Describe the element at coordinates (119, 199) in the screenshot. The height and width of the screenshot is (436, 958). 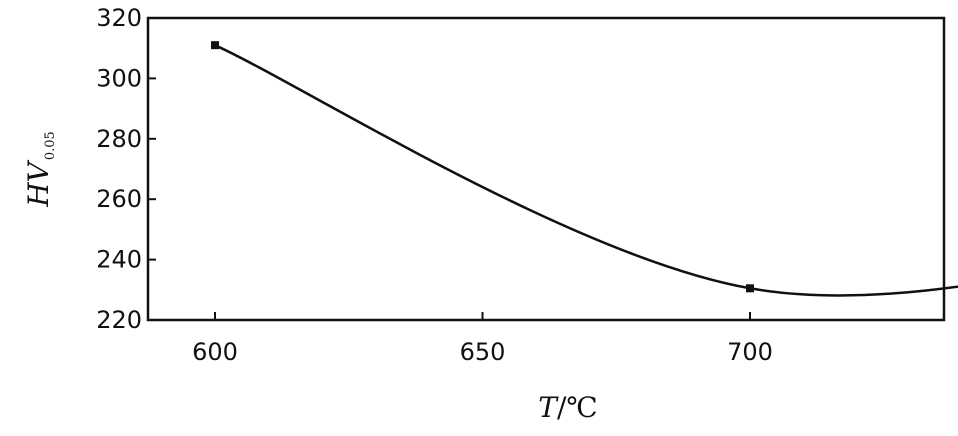
I see `y-tick-label: 260` at that location.